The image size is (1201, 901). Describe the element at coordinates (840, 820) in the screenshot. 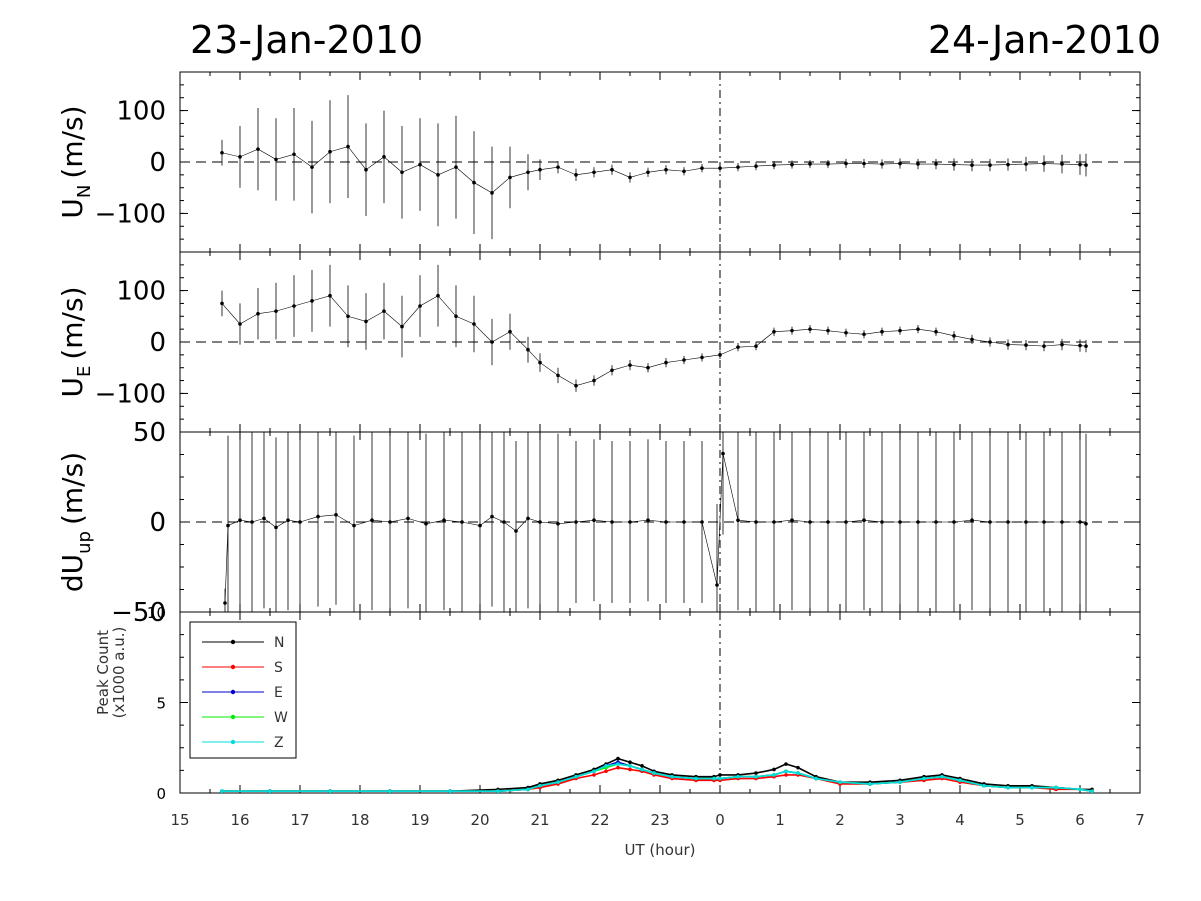

I see `x-tick-label: 2` at that location.